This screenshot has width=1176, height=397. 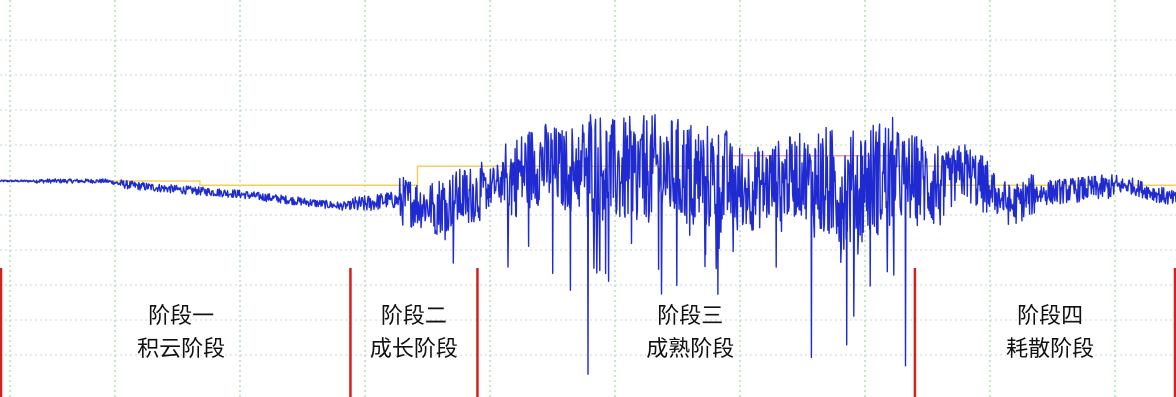 I want to click on stage-name: 成长阶段, so click(x=413, y=349).